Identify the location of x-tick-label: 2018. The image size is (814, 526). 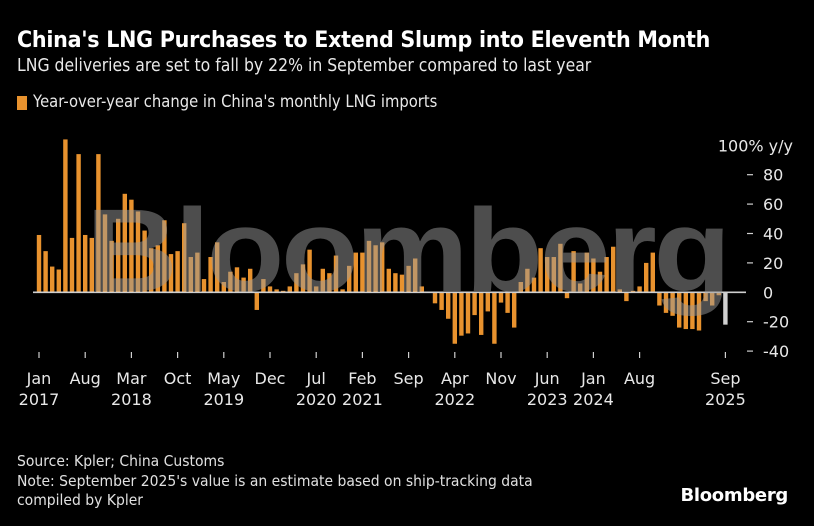
(131, 399).